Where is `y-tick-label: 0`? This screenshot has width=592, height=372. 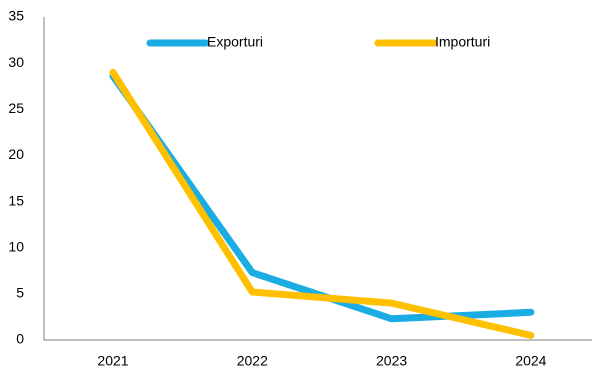 y-tick-label: 0 is located at coordinates (20, 339).